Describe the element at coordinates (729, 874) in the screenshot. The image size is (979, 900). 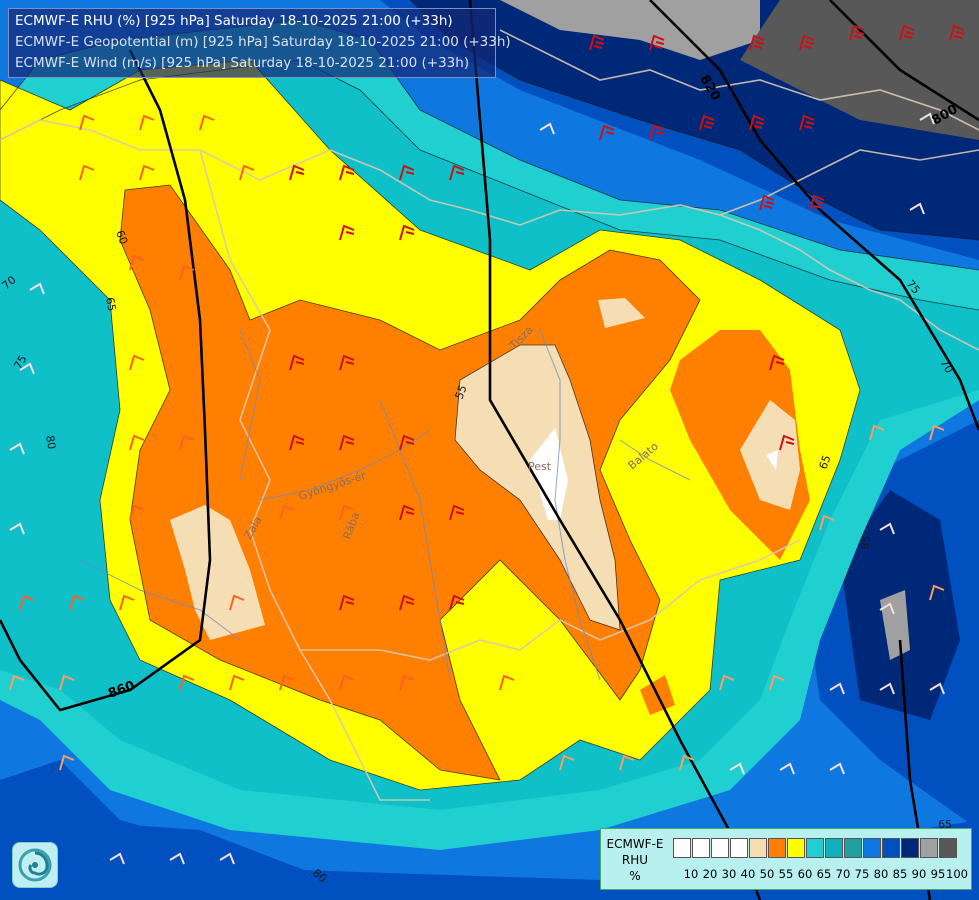
I see `legend-tick-label: 30` at that location.